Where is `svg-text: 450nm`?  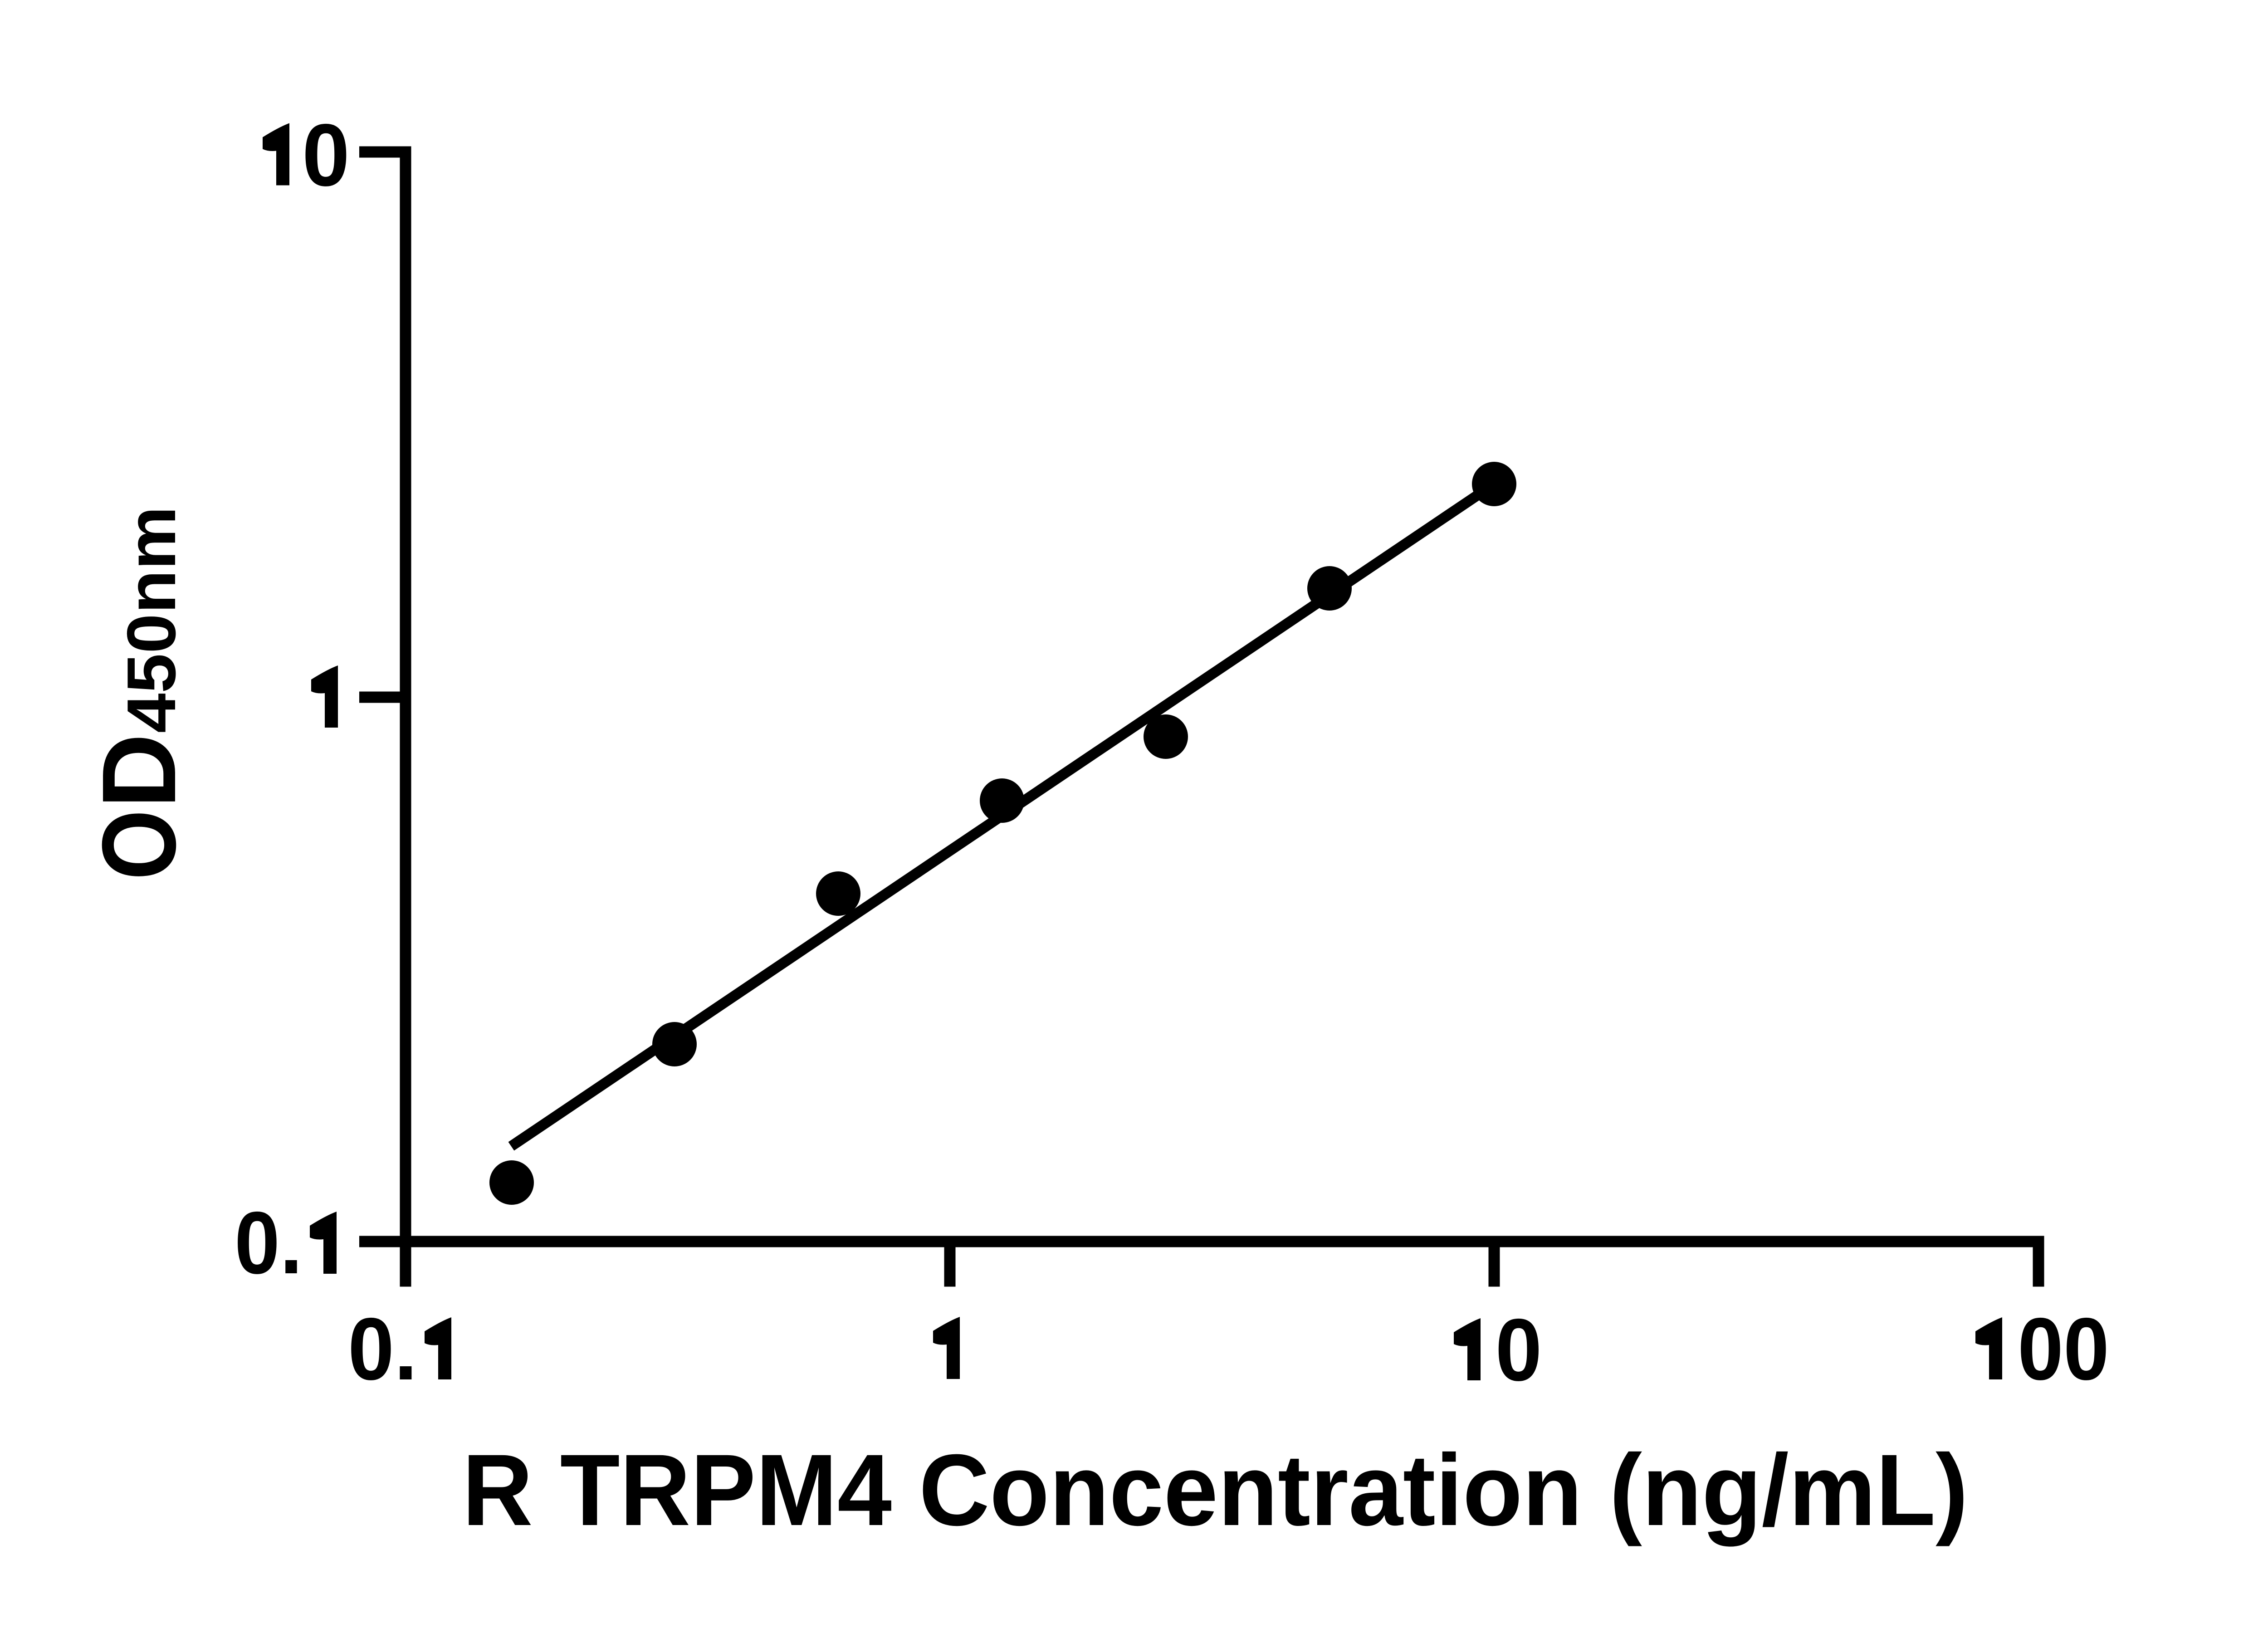 svg-text: 450nm is located at coordinates (151, 619).